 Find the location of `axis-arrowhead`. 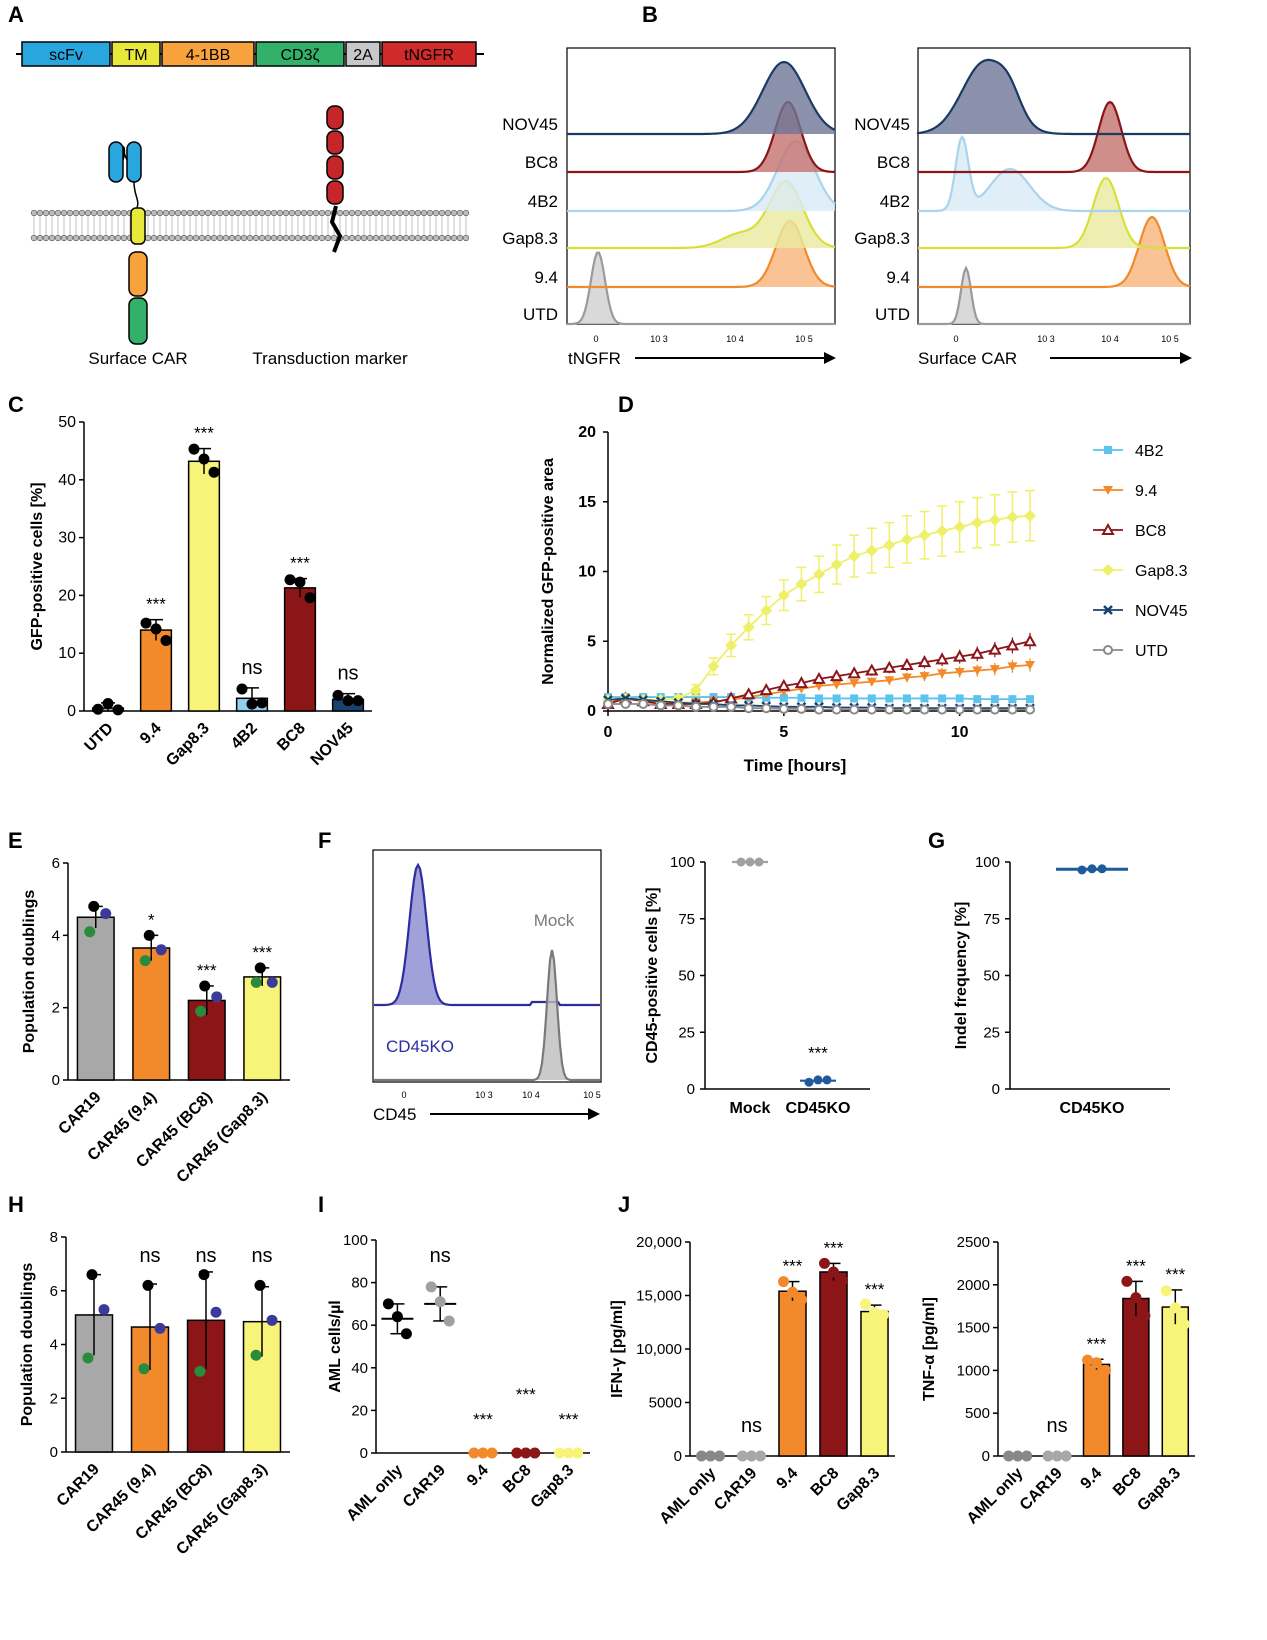

axis-arrowhead is located at coordinates (594, 1114).